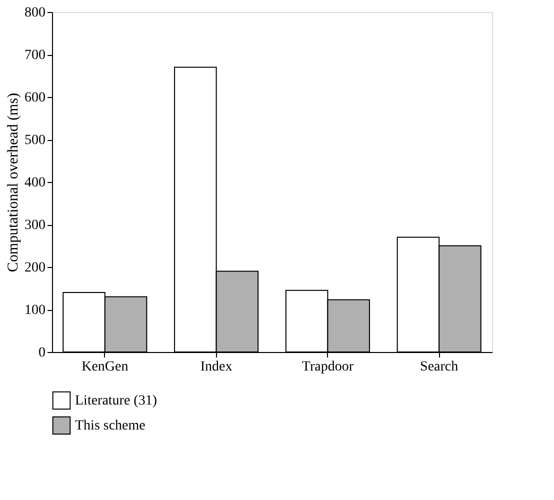 The height and width of the screenshot is (500, 554). I want to click on y-tick-label: 600, so click(35, 98).